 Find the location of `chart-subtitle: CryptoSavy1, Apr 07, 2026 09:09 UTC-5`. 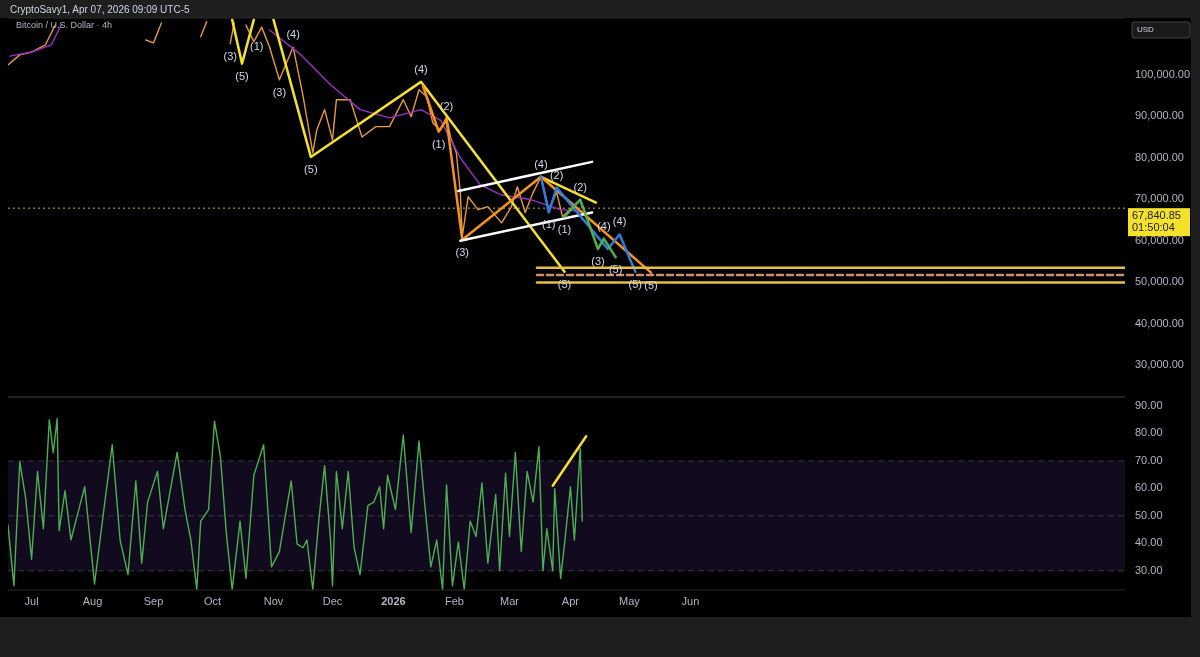

chart-subtitle: CryptoSavy1, Apr 07, 2026 09:09 UTC-5 is located at coordinates (100, 9).